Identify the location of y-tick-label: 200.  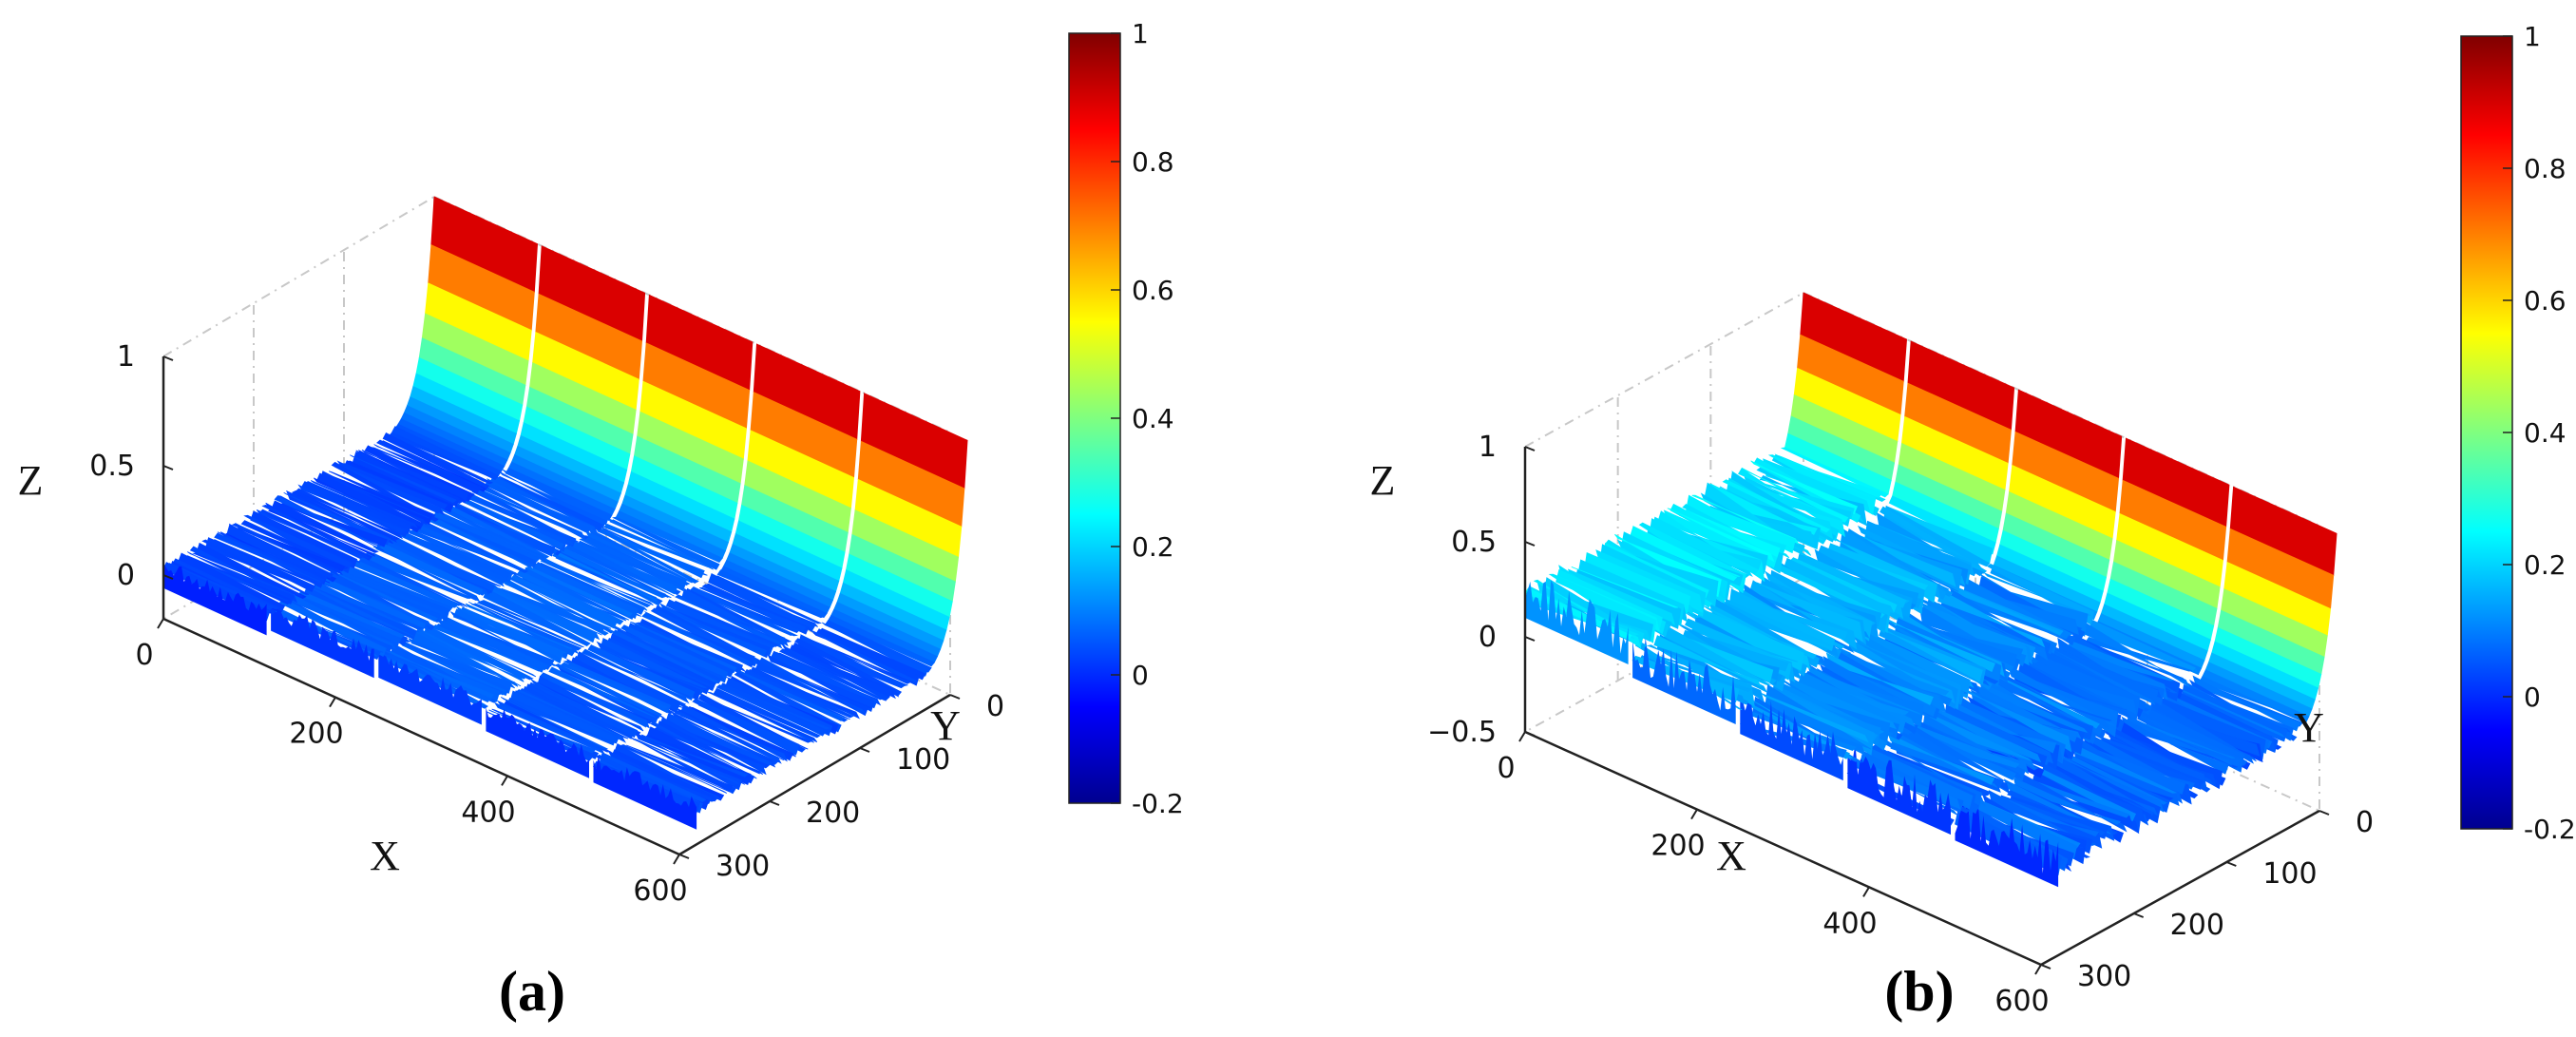
(2197, 925).